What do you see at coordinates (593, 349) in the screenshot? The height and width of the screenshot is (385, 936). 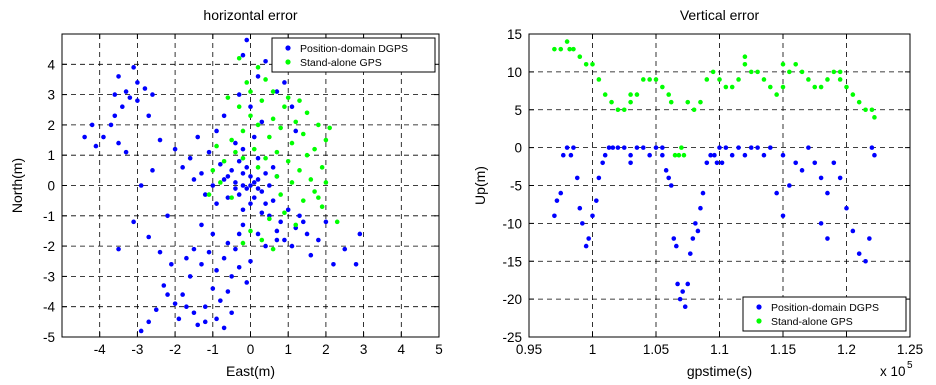 I see `x-tick-label: 1` at bounding box center [593, 349].